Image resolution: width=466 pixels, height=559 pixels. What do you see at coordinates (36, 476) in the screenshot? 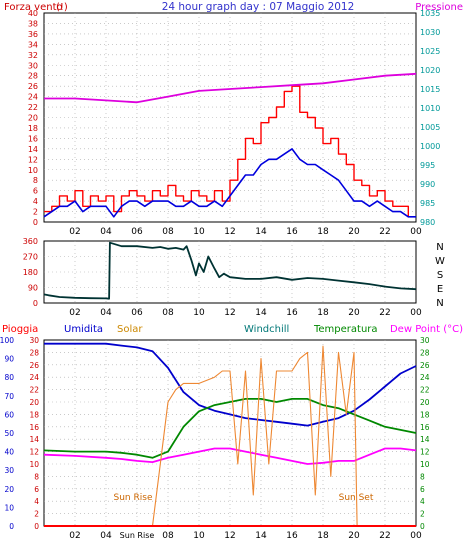
I see `temperature-left-y-tick-label: 8` at bounding box center [36, 476].